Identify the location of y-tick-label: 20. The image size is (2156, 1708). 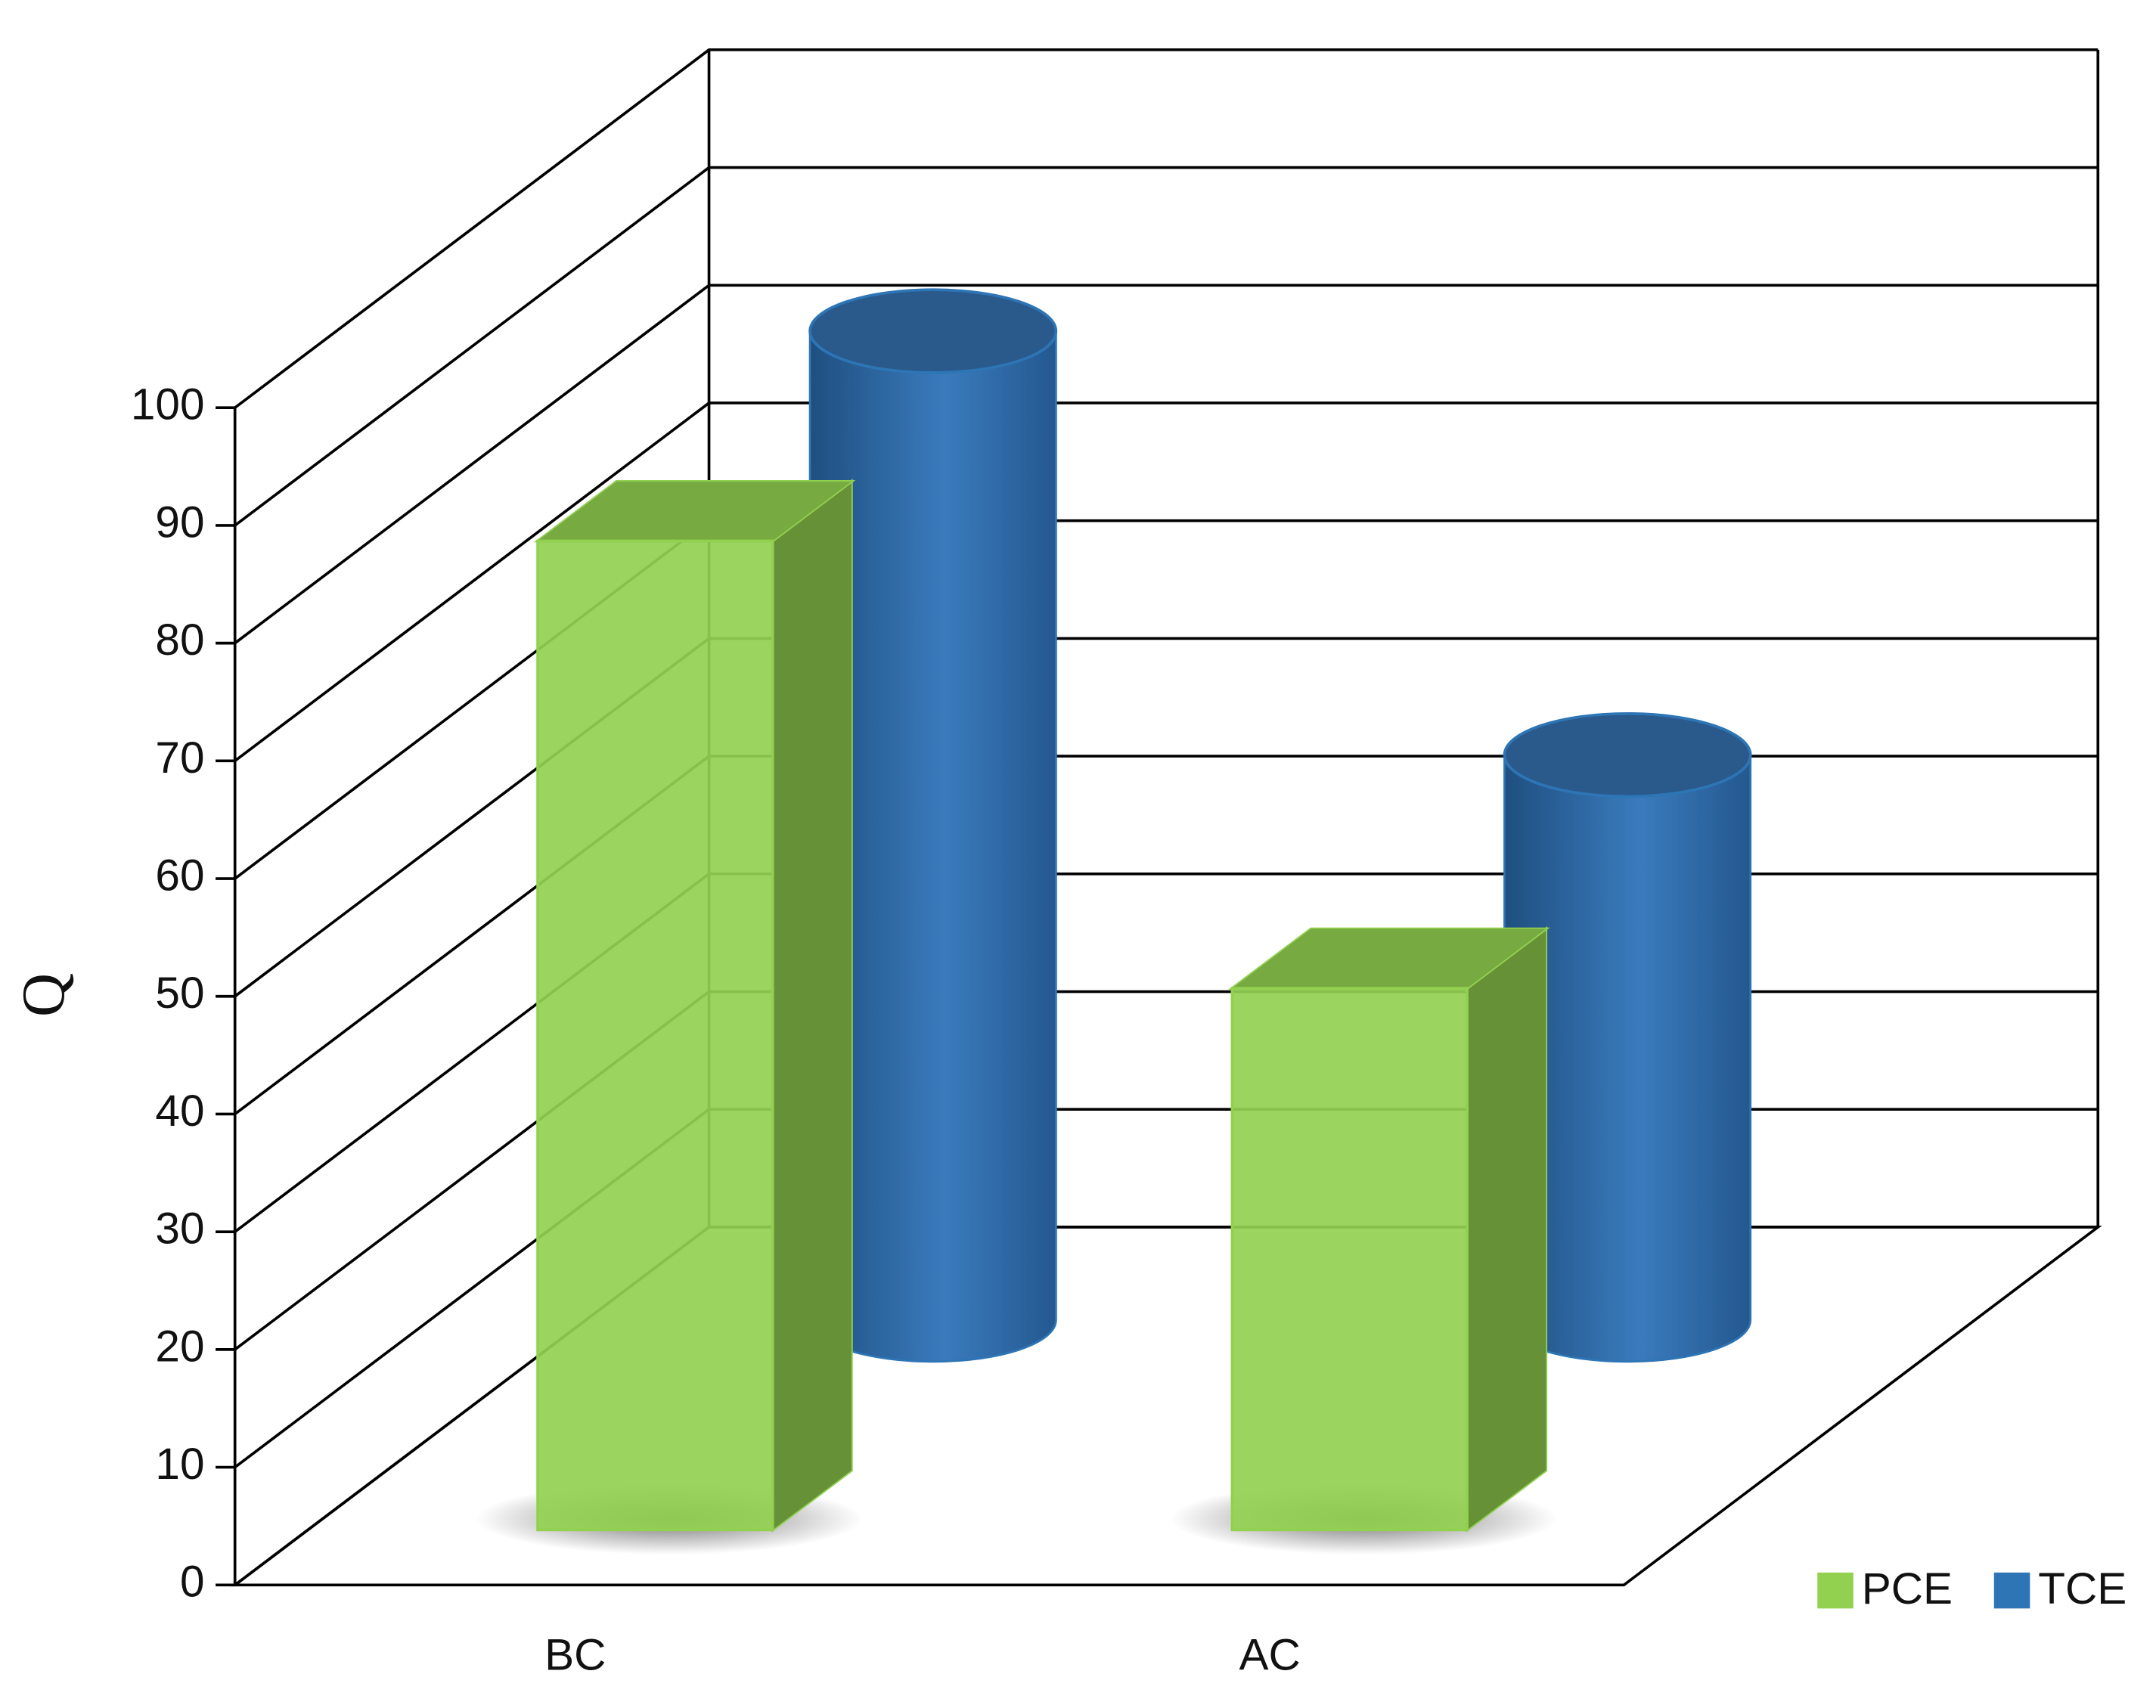
(179, 1346).